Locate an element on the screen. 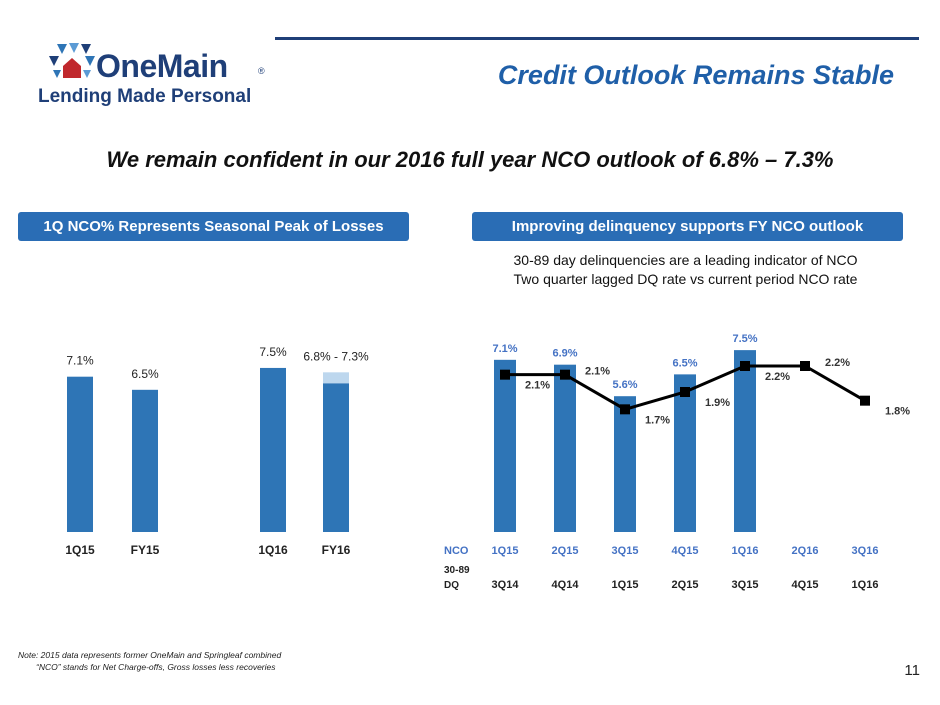  brand-tagline: Lending Made Personal is located at coordinates (145, 96).